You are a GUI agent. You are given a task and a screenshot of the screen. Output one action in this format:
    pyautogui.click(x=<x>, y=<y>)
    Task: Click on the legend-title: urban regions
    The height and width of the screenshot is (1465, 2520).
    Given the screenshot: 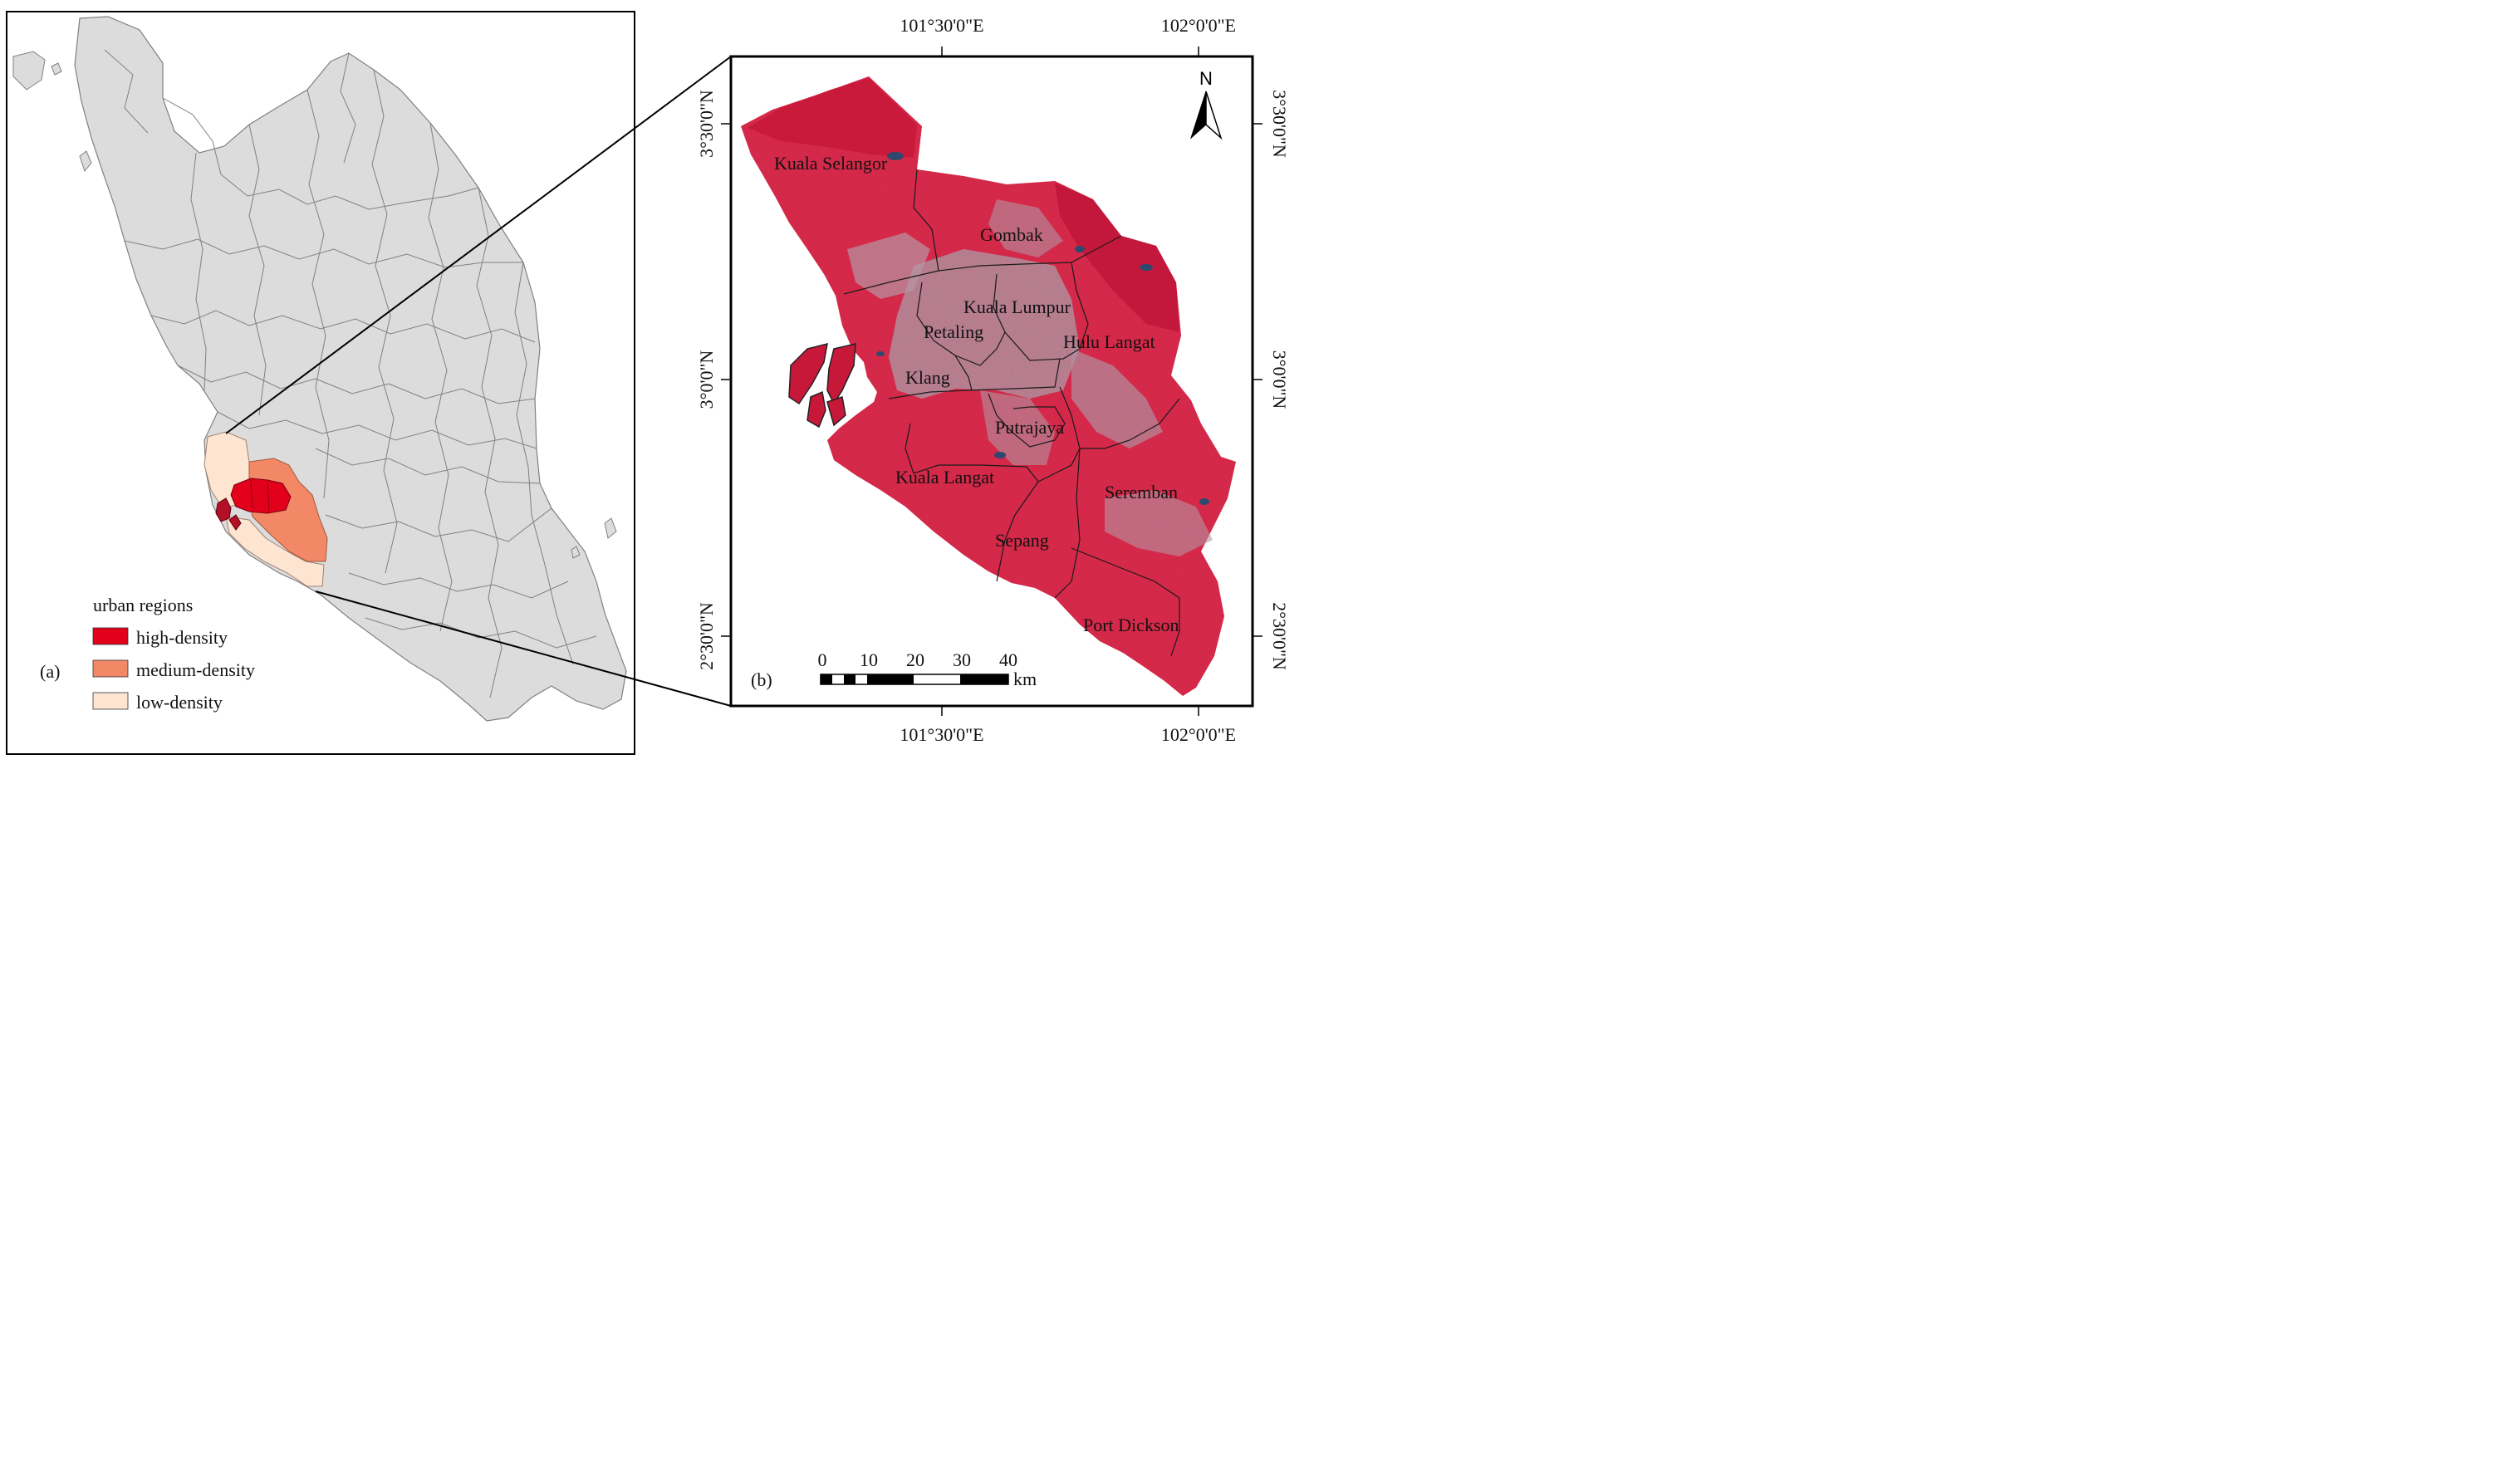 What is the action you would take?
    pyautogui.click(x=143, y=605)
    